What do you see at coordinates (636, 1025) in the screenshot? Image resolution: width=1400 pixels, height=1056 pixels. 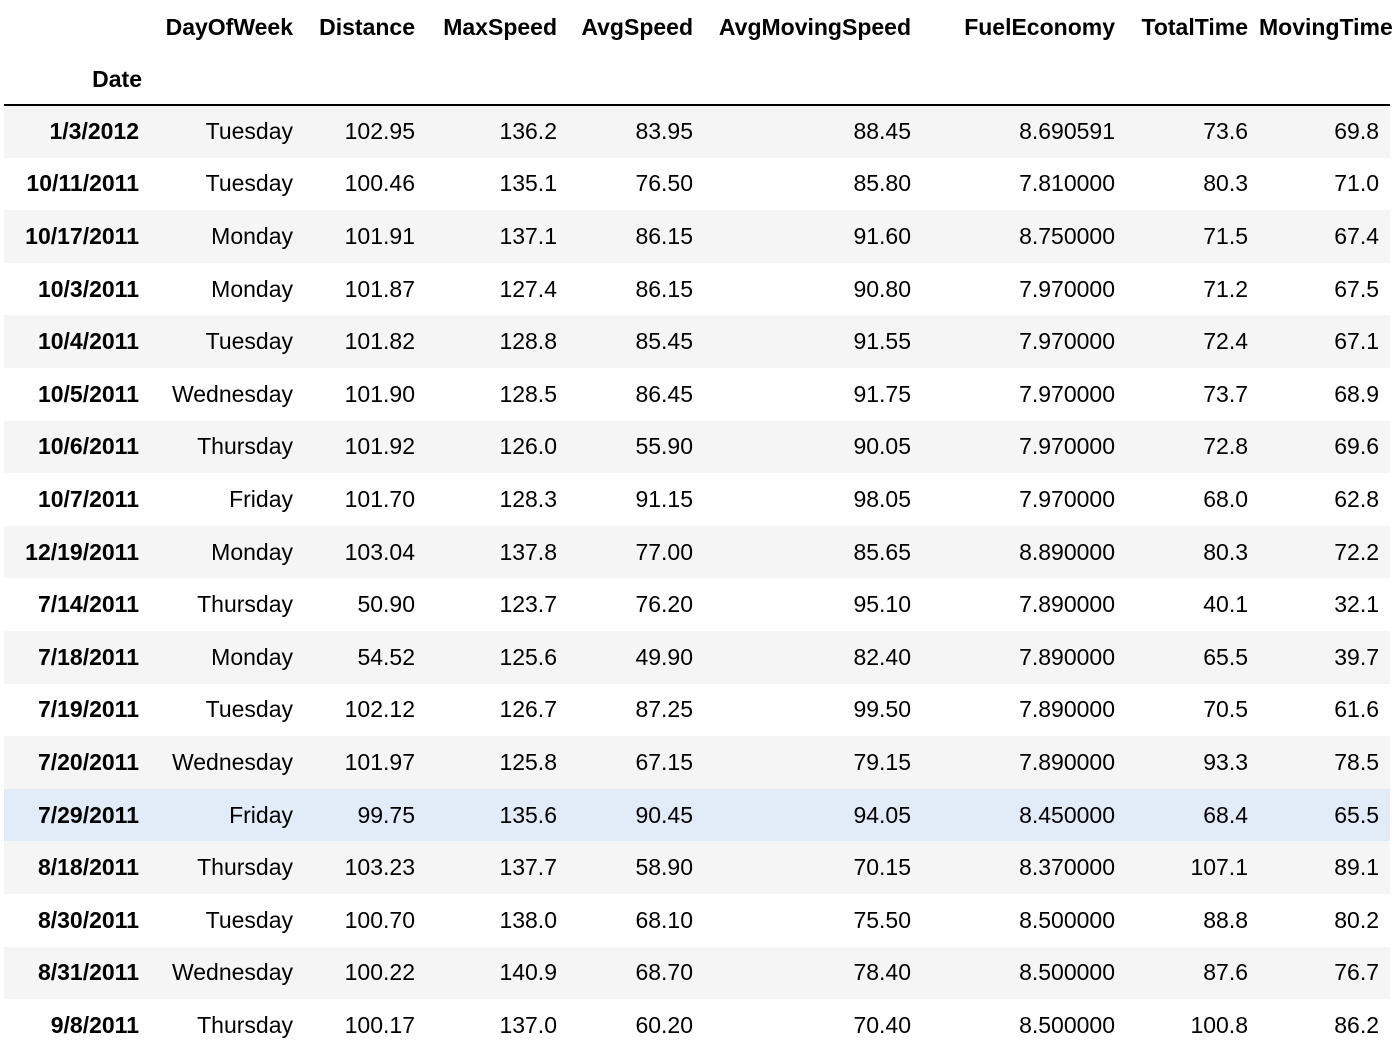 I see `table-cell: 60.20` at bounding box center [636, 1025].